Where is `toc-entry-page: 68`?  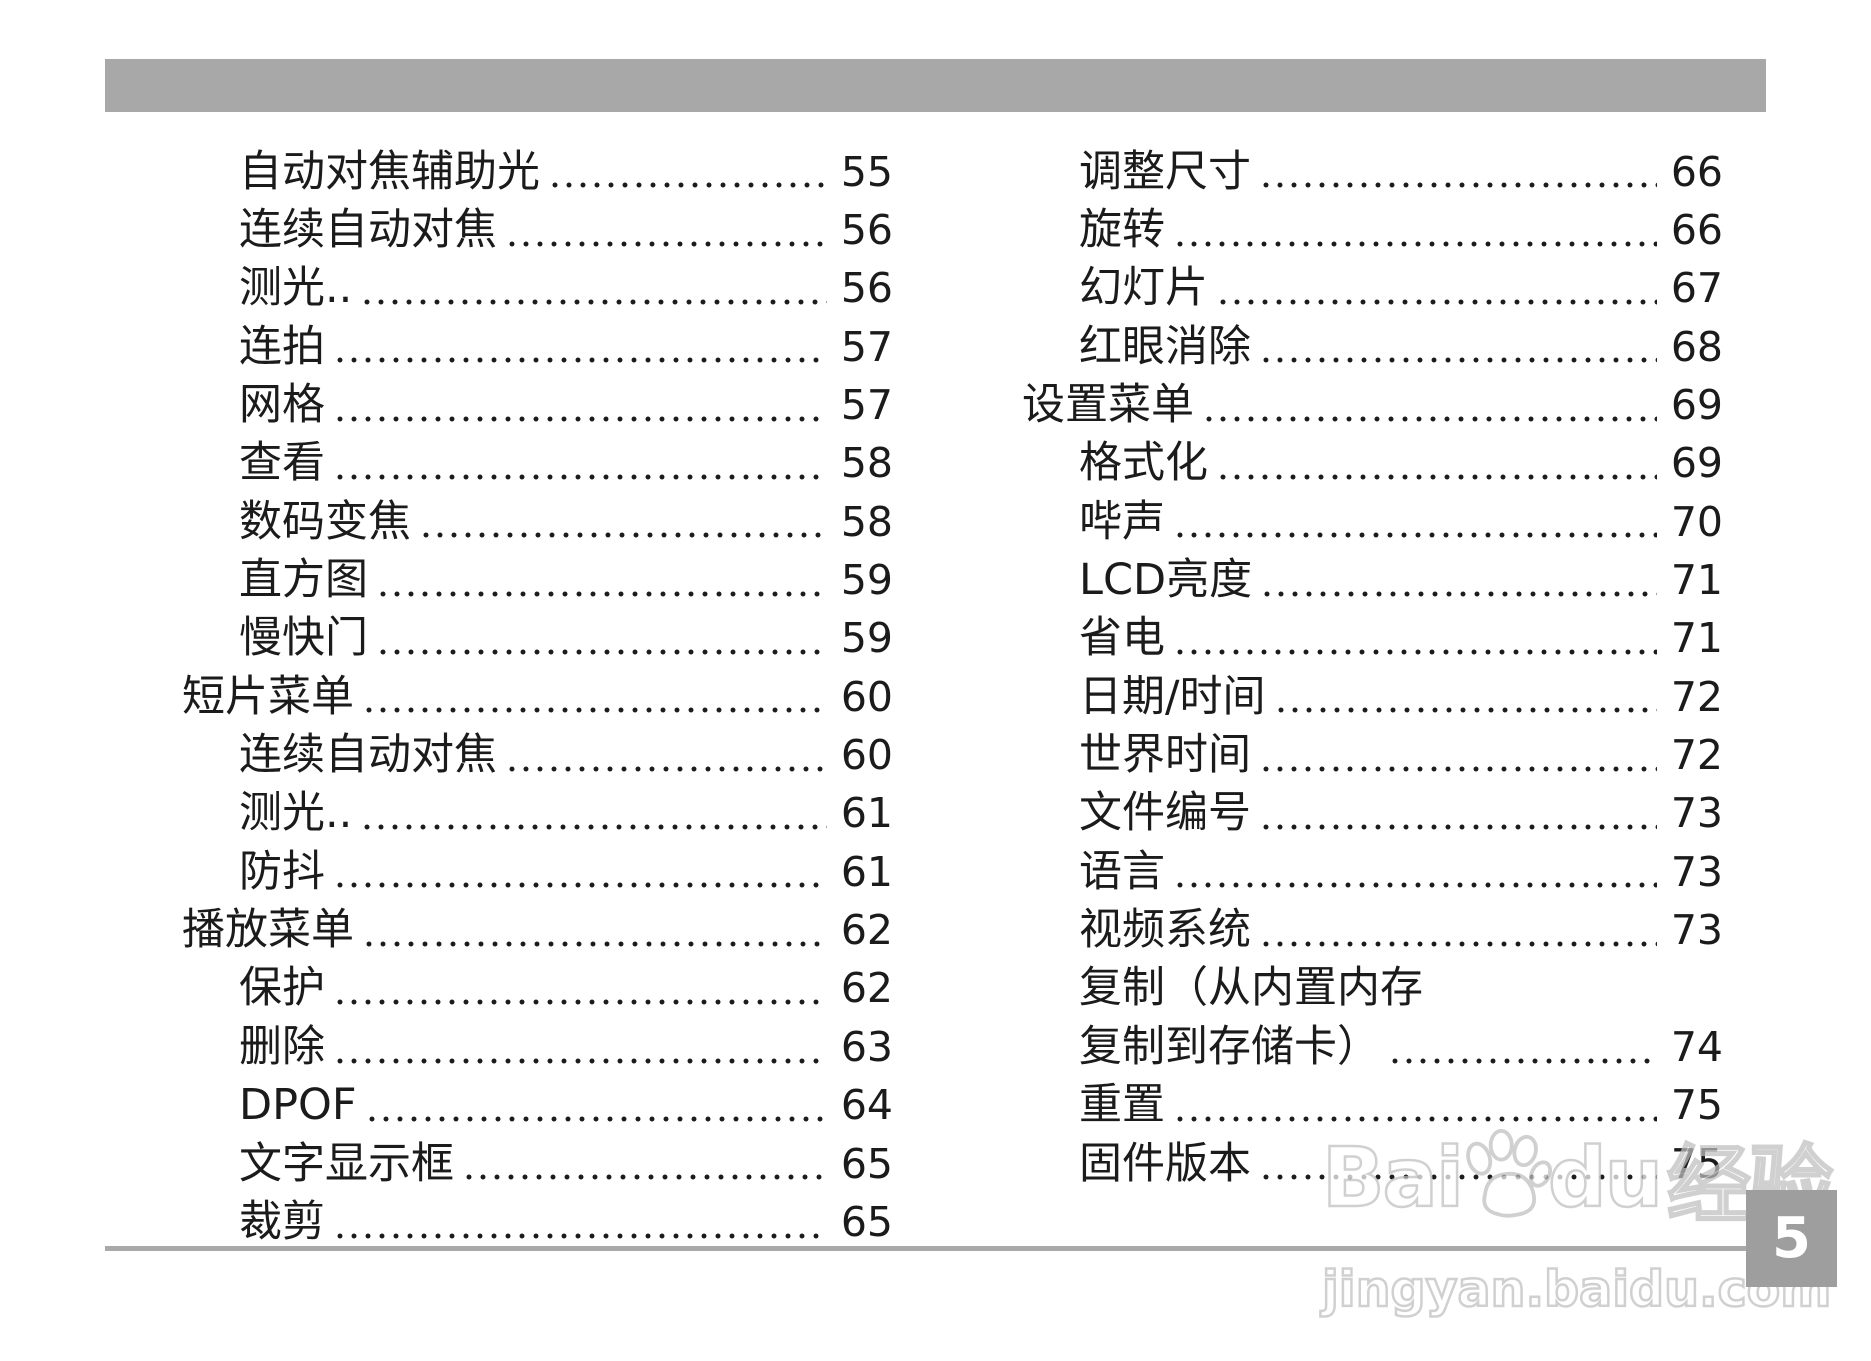
toc-entry-page: 68 is located at coordinates (1696, 346).